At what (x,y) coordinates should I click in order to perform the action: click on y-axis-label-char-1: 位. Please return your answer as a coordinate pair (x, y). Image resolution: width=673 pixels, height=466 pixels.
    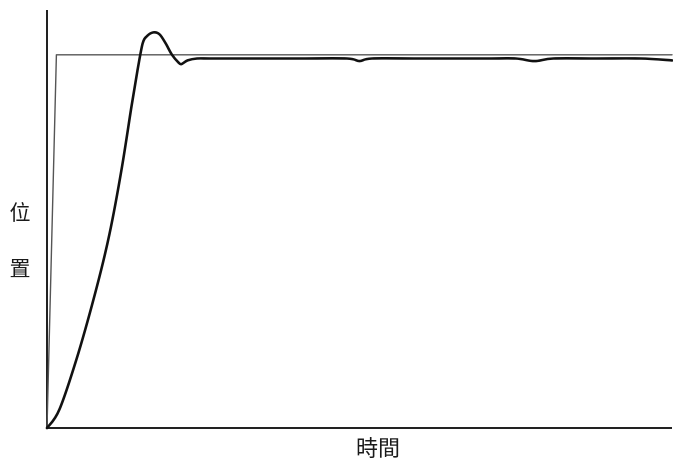
    Looking at the image, I should click on (20, 213).